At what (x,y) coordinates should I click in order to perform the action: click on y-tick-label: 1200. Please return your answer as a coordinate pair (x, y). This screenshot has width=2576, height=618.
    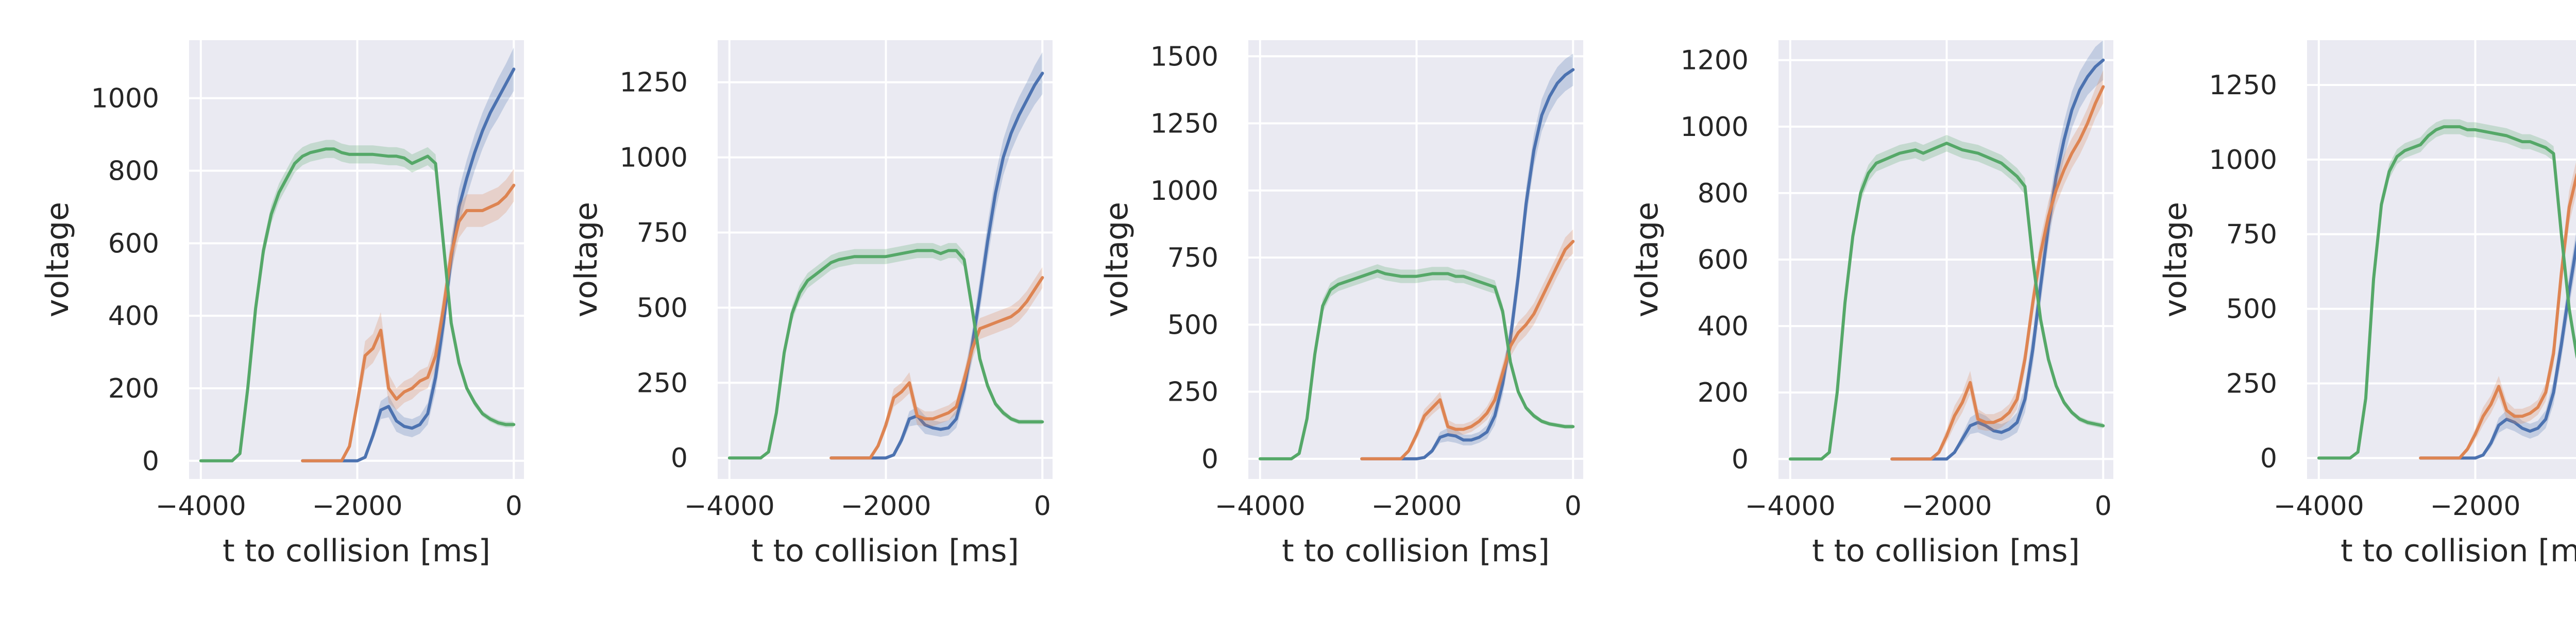
    Looking at the image, I should click on (1715, 60).